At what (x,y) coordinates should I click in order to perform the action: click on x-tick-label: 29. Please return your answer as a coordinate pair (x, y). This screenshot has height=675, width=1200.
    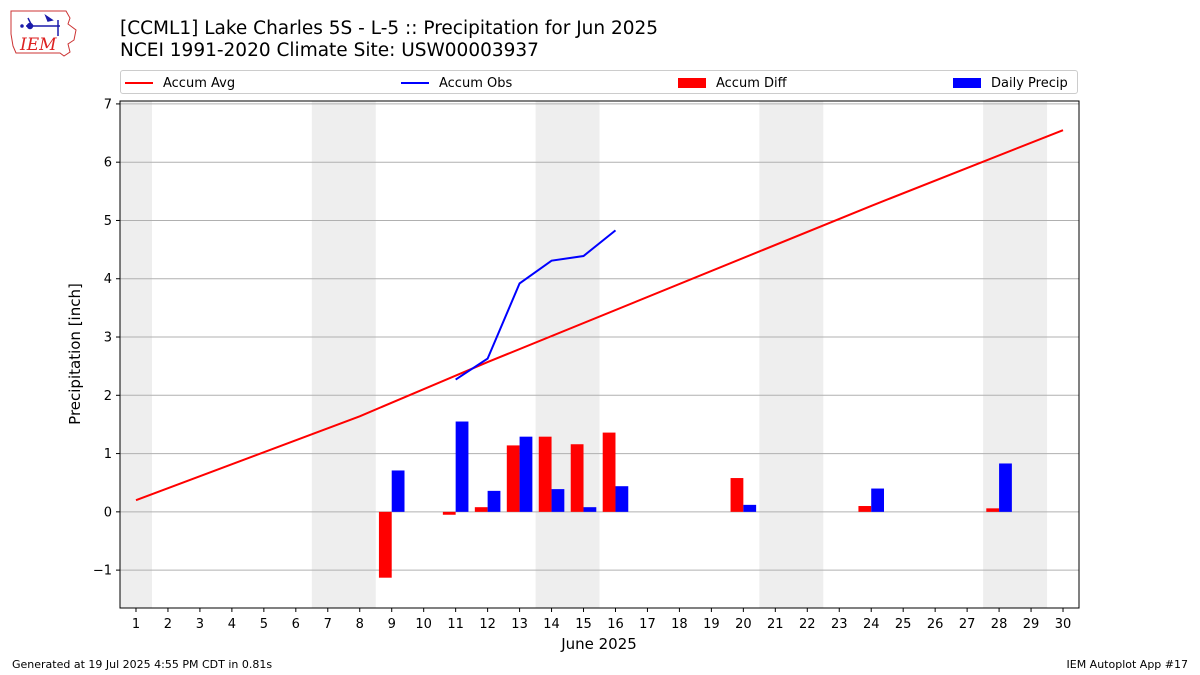
    Looking at the image, I should click on (1031, 624).